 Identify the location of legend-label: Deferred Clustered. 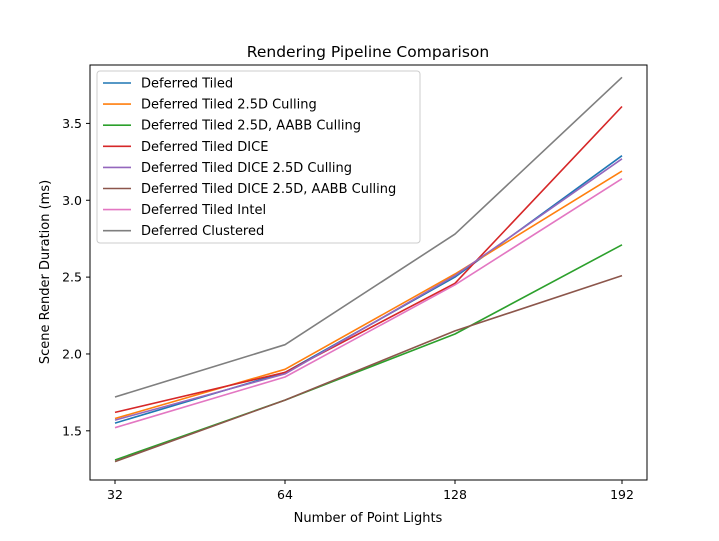
(202, 231).